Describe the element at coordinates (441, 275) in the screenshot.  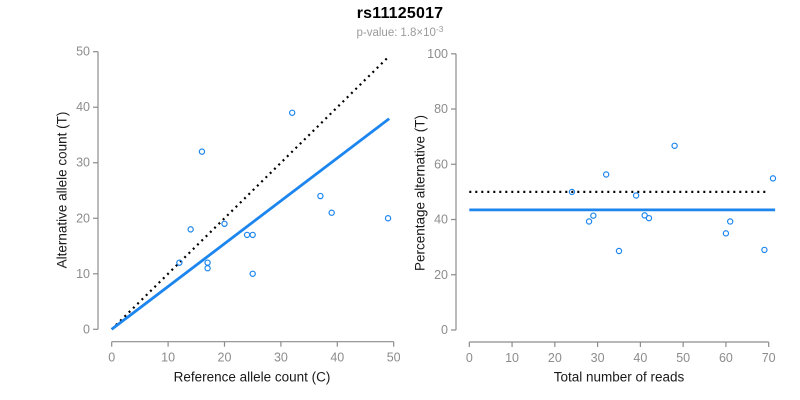
I see `right-plot-y-tick-label: 20` at that location.